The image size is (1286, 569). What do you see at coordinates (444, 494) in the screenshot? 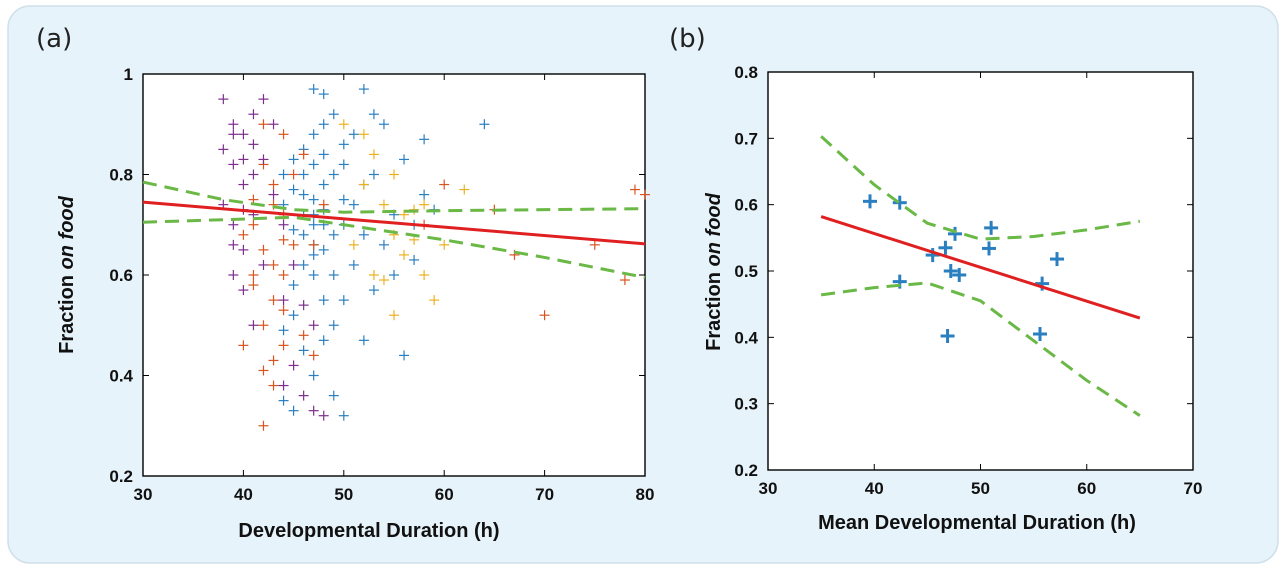
I see `x-tick-label: 60` at bounding box center [444, 494].